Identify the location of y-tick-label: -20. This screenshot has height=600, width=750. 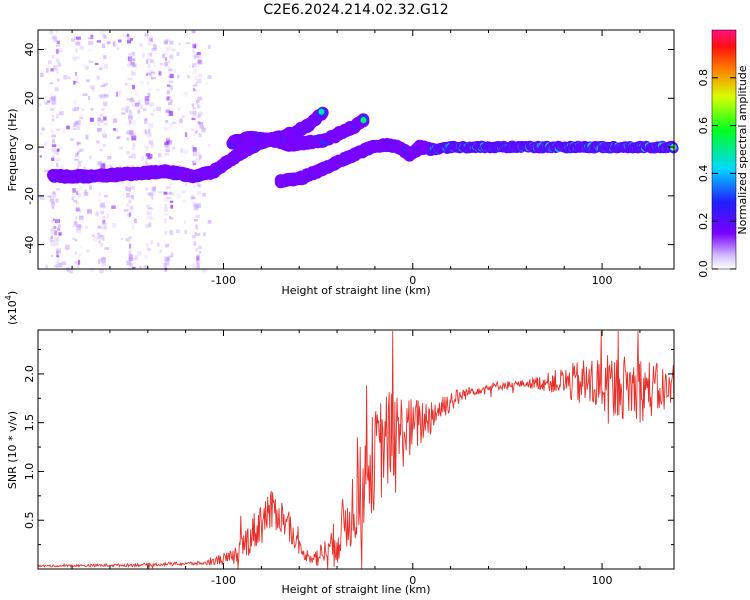
(29, 196).